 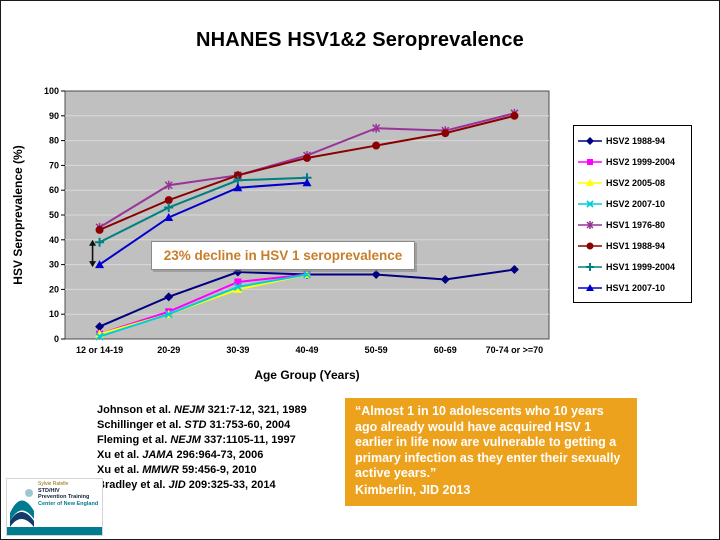 What do you see at coordinates (54, 240) in the screenshot?
I see `y-tick-label: 40` at bounding box center [54, 240].